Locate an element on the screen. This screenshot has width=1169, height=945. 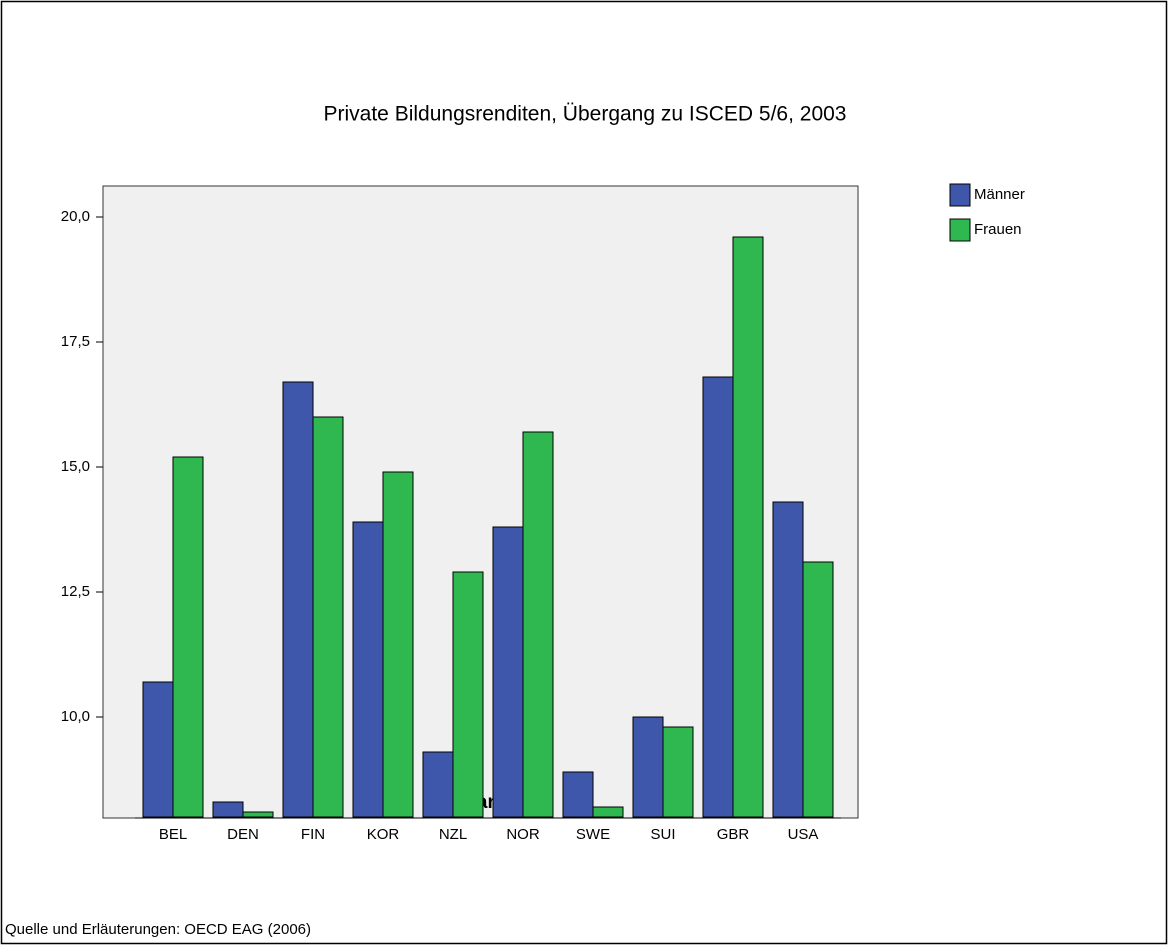
y-tick-label: 15,0 is located at coordinates (75, 466).